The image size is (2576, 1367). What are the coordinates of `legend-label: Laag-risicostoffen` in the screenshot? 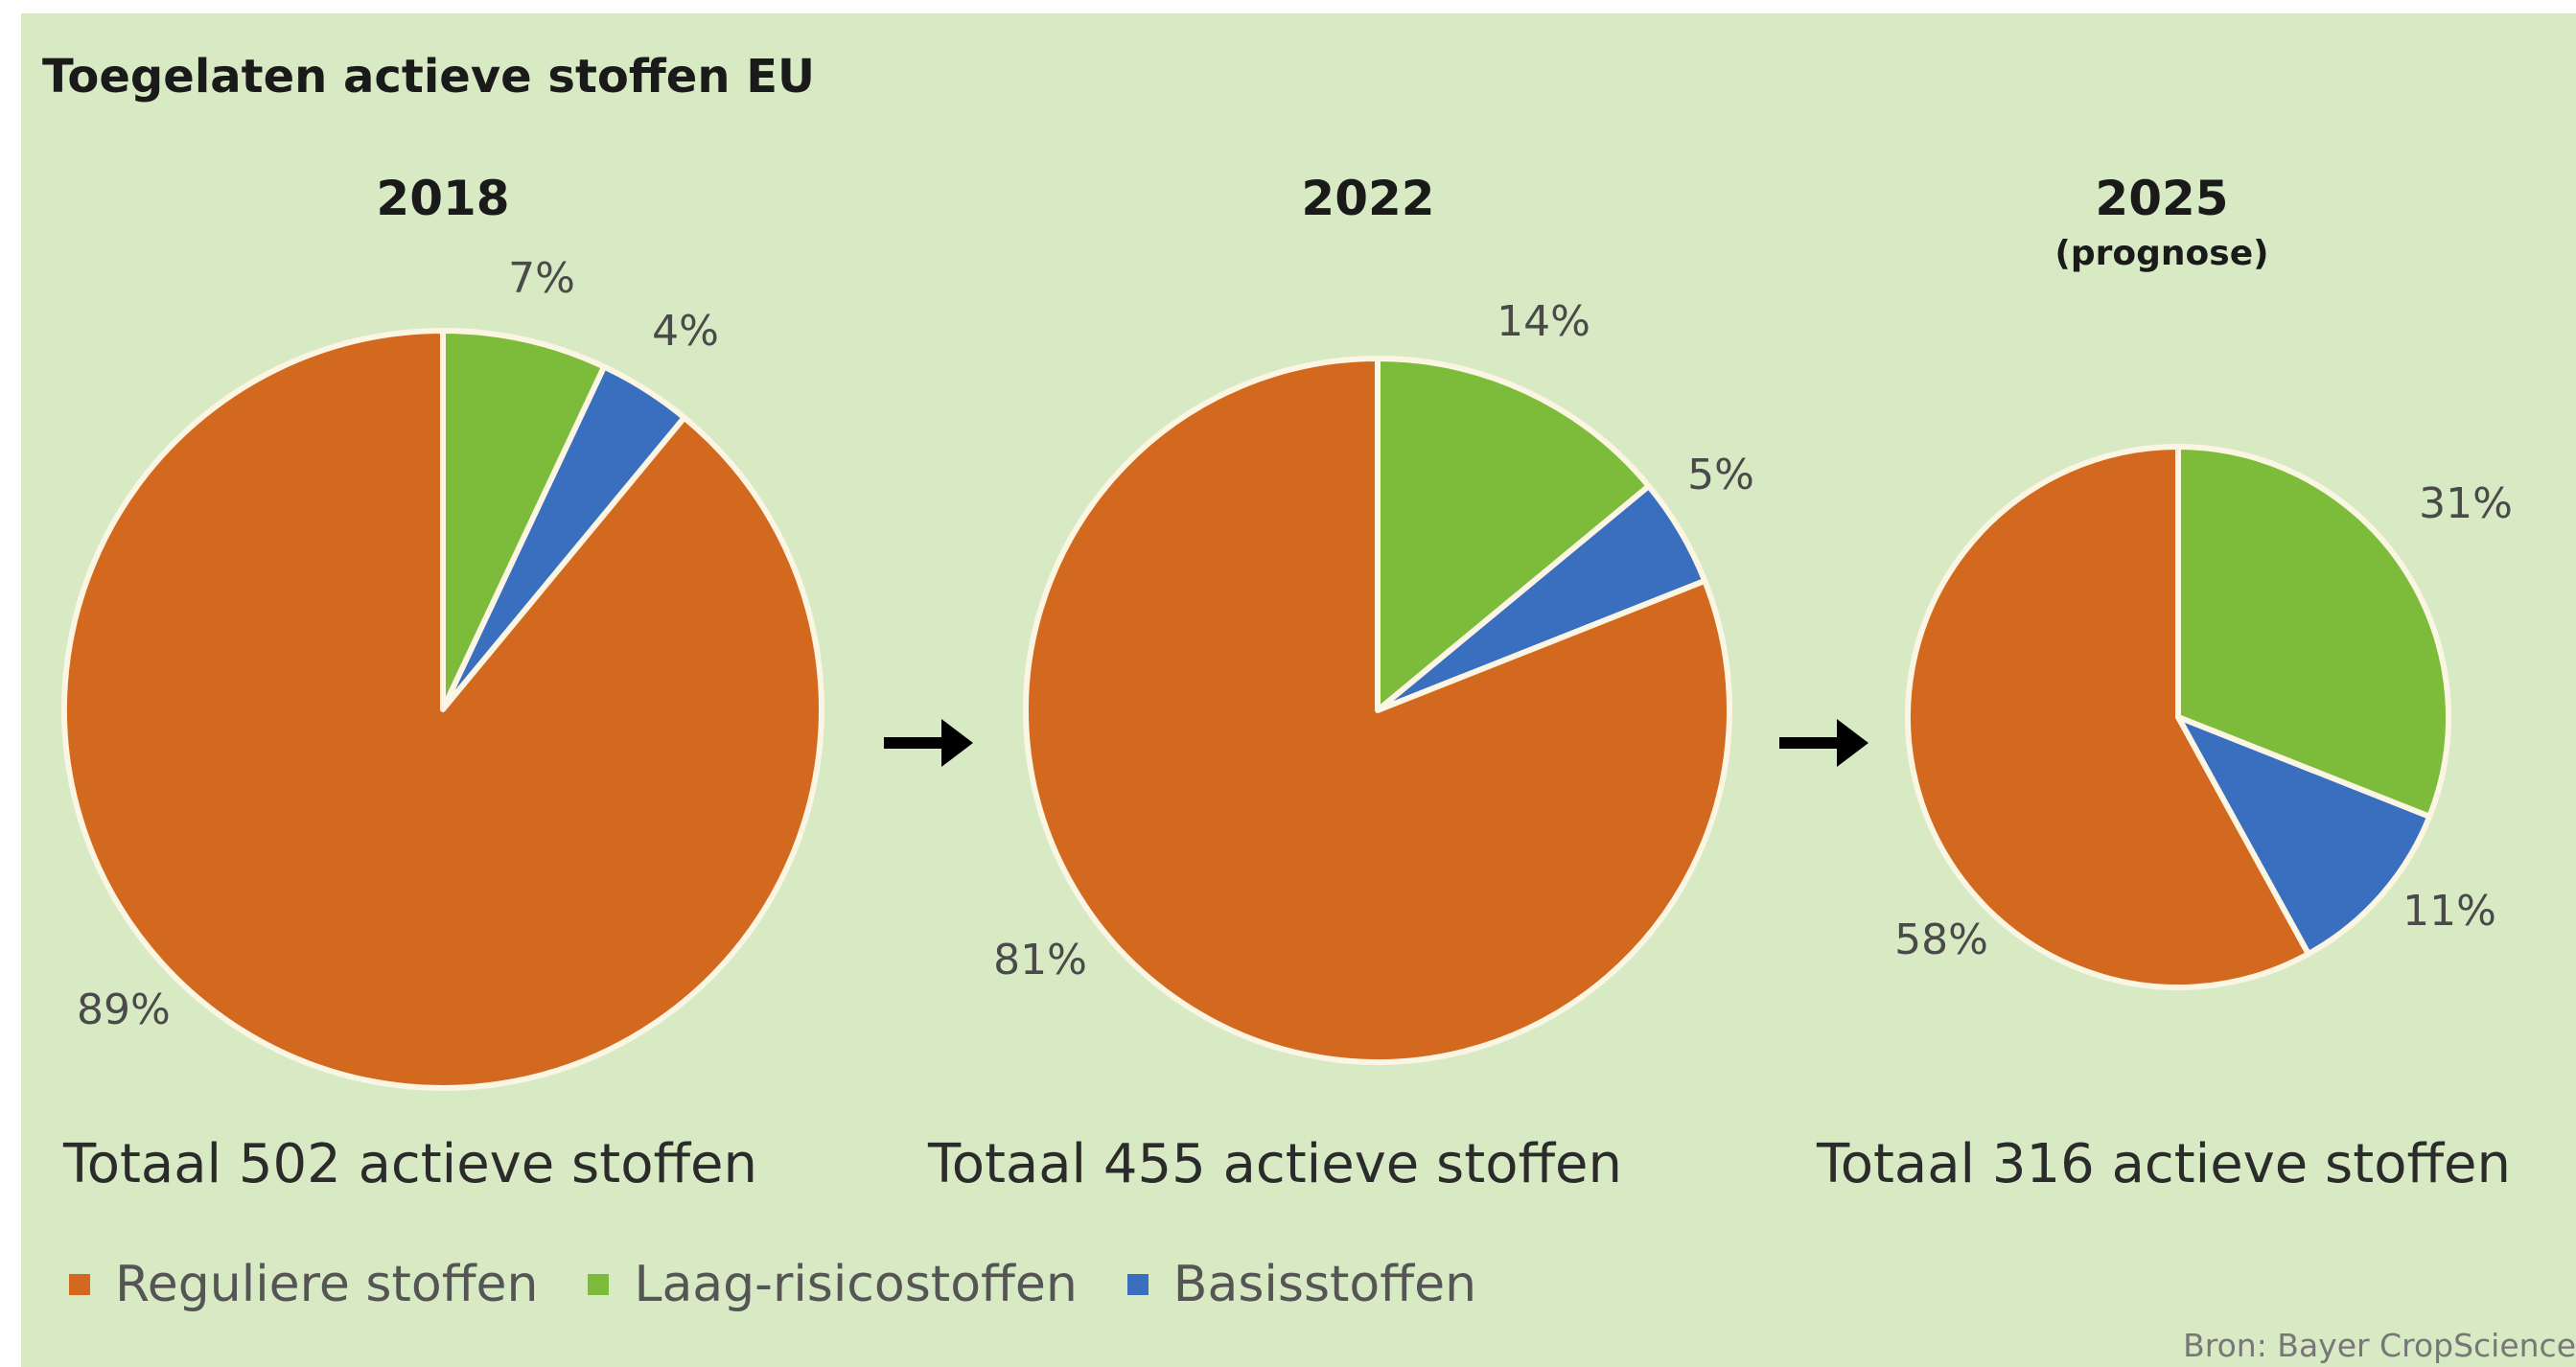 It's located at (856, 1284).